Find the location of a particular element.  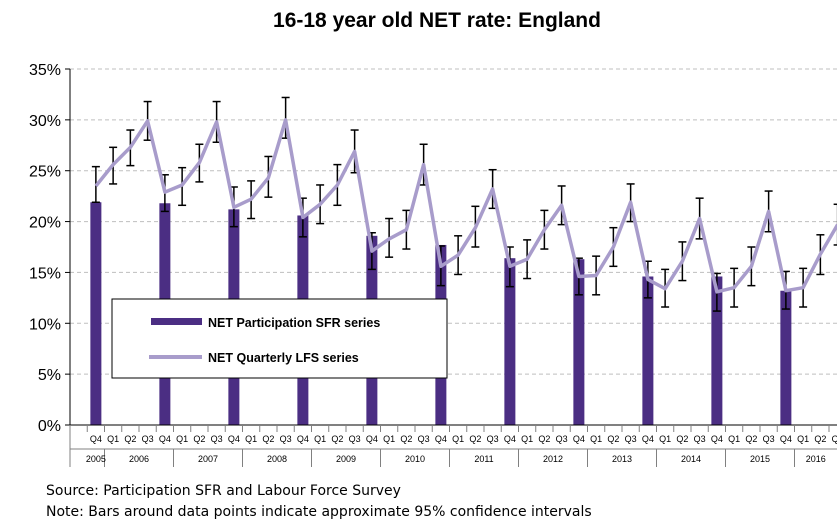

legend-bar-swatch is located at coordinates (176, 321).